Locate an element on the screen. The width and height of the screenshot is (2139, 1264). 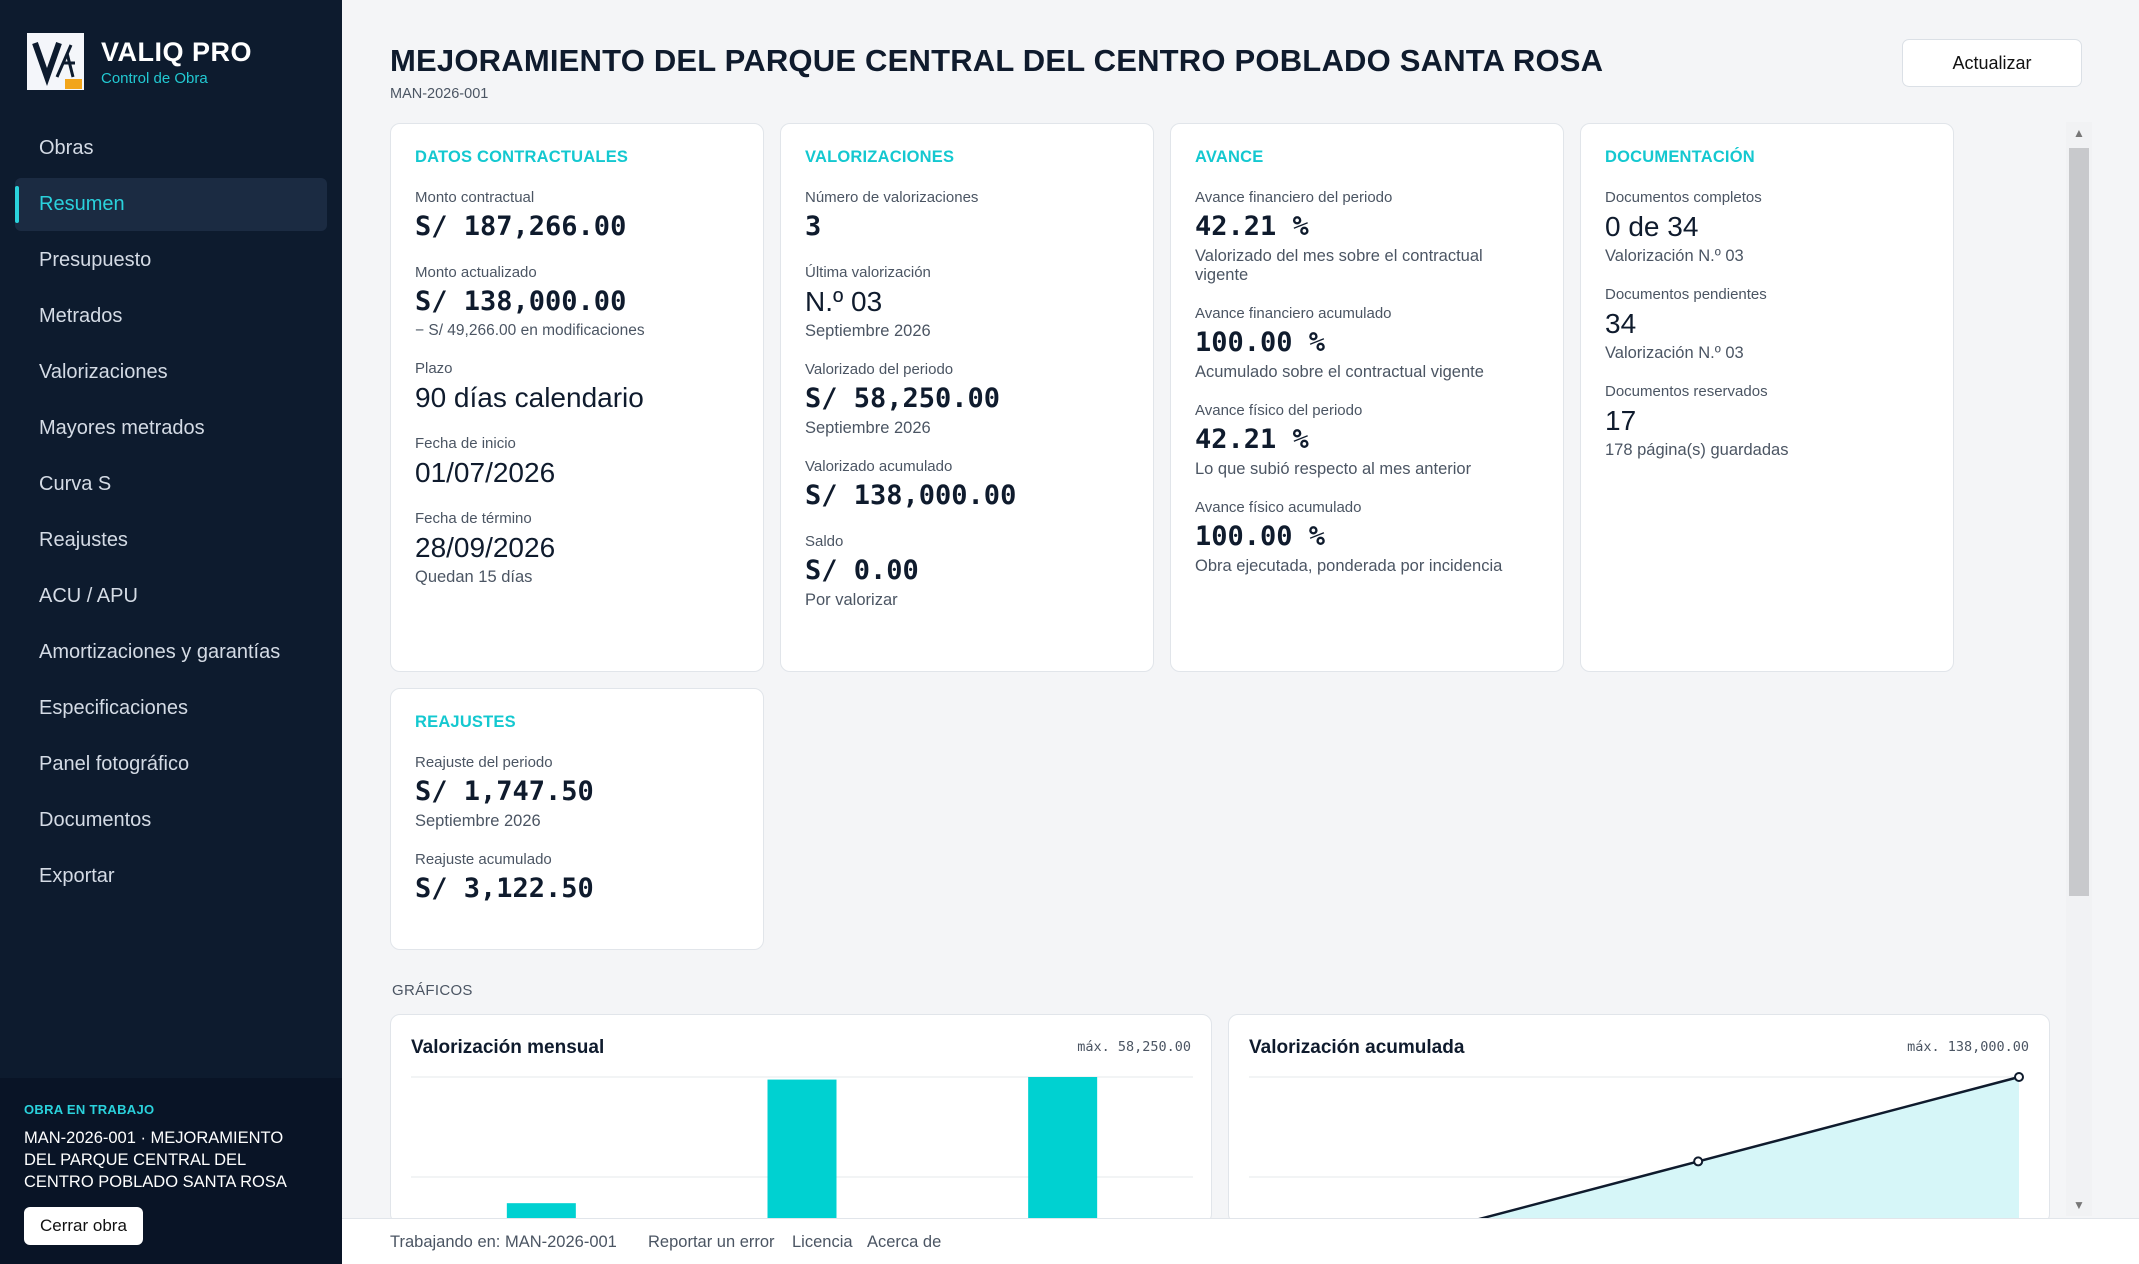
field-note: Acumulado sobre el contractual vigente is located at coordinates (1339, 372).